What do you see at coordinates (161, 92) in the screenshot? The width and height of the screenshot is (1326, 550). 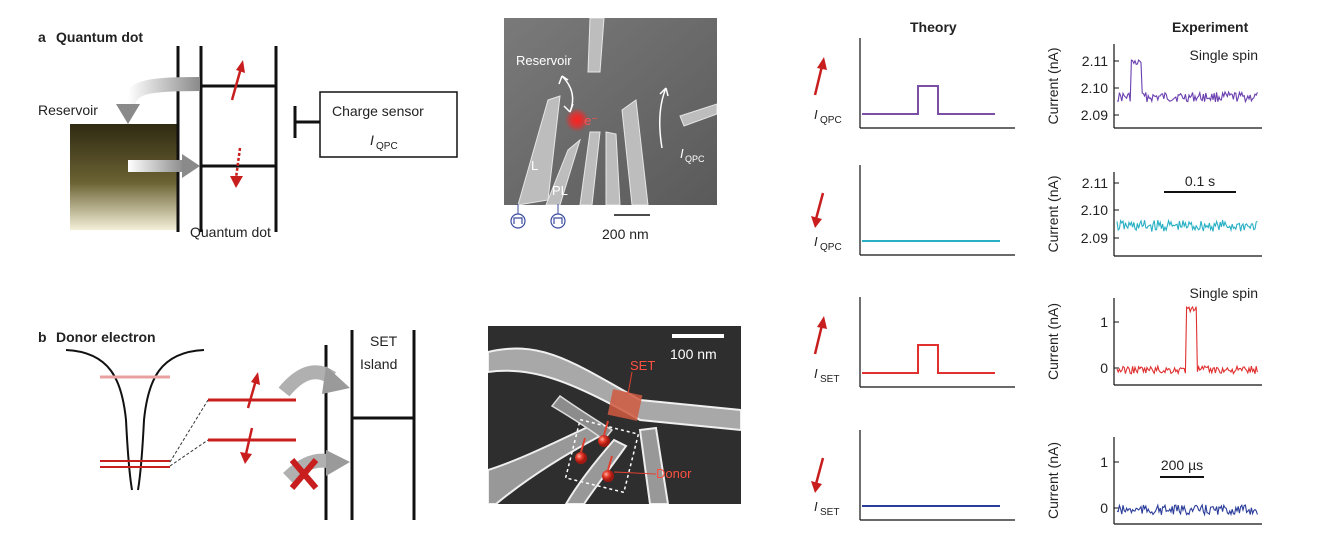 I see `tunnel-out-arrow` at bounding box center [161, 92].